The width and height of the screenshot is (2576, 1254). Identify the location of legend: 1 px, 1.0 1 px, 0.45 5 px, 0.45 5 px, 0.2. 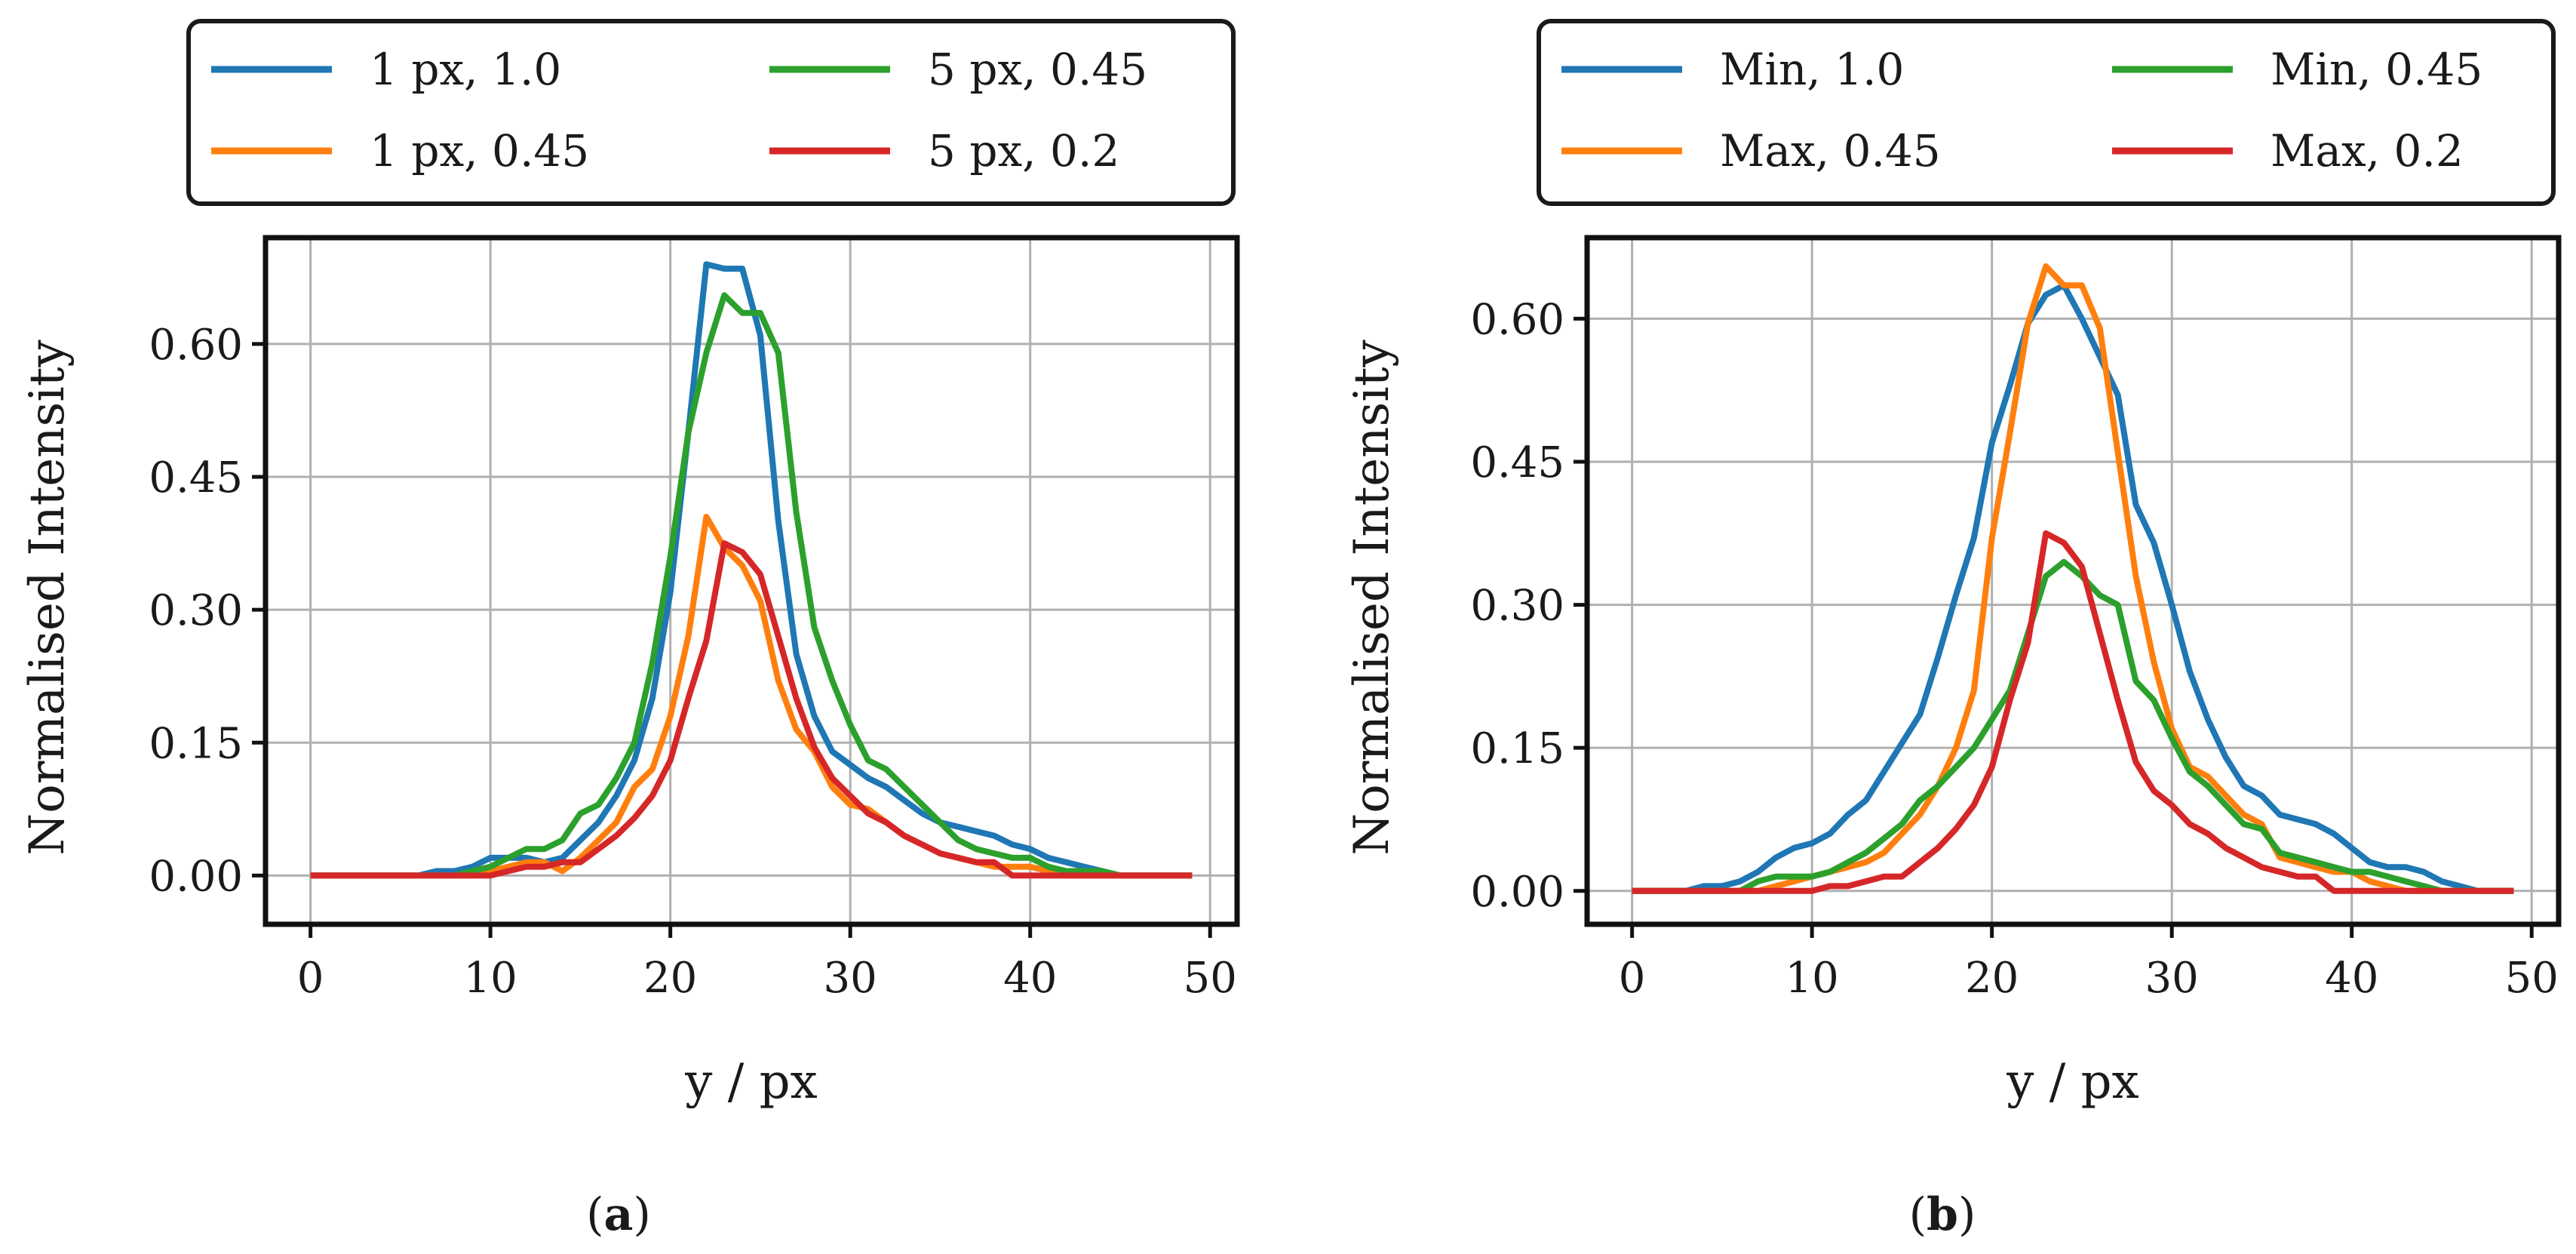
(711, 112).